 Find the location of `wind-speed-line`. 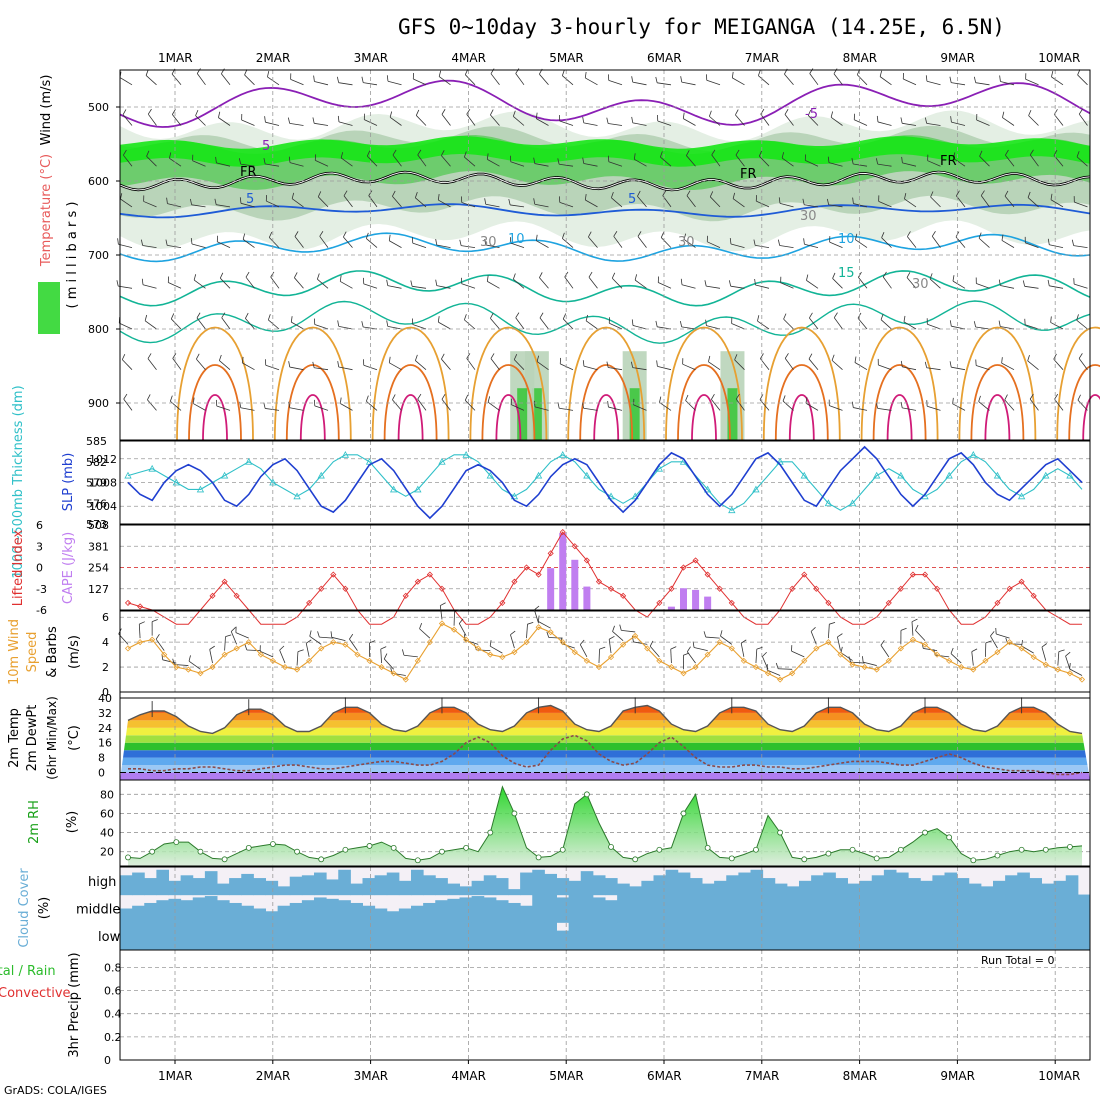

wind-speed-line is located at coordinates (605, 651).